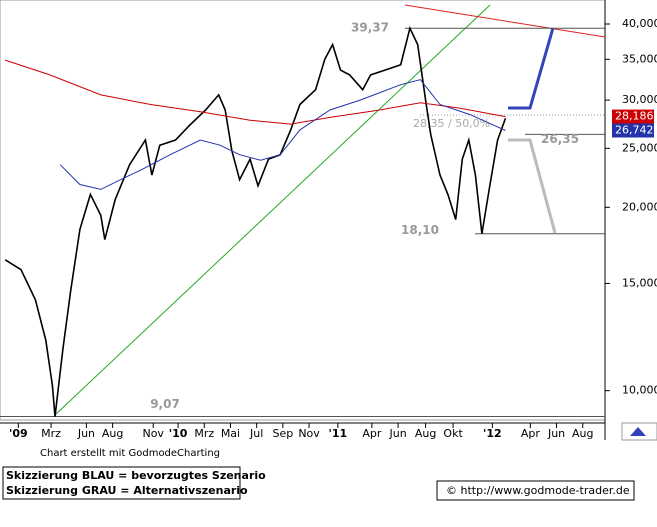 This screenshot has width=657, height=527. Describe the element at coordinates (492, 433) in the screenshot. I see `x-tick-label: '12` at that location.